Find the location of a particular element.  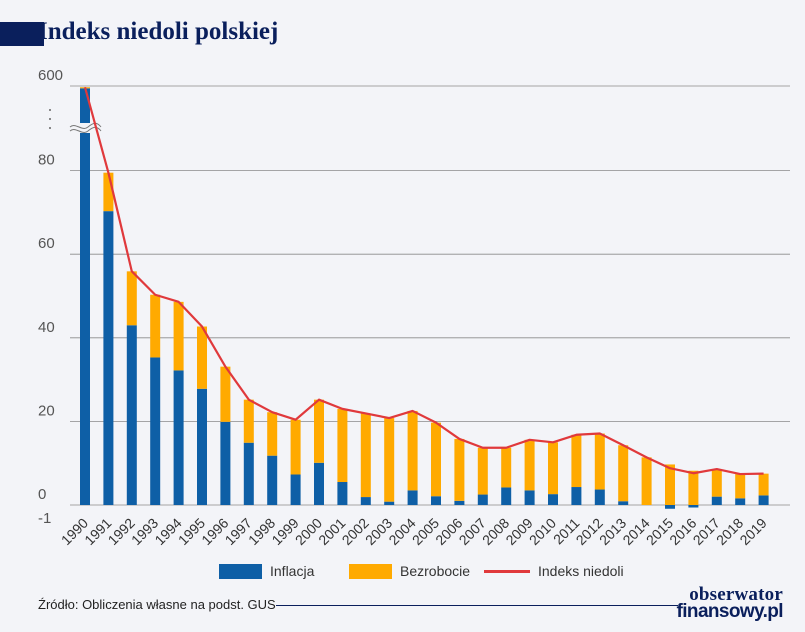

source-divider is located at coordinates (477, 605).